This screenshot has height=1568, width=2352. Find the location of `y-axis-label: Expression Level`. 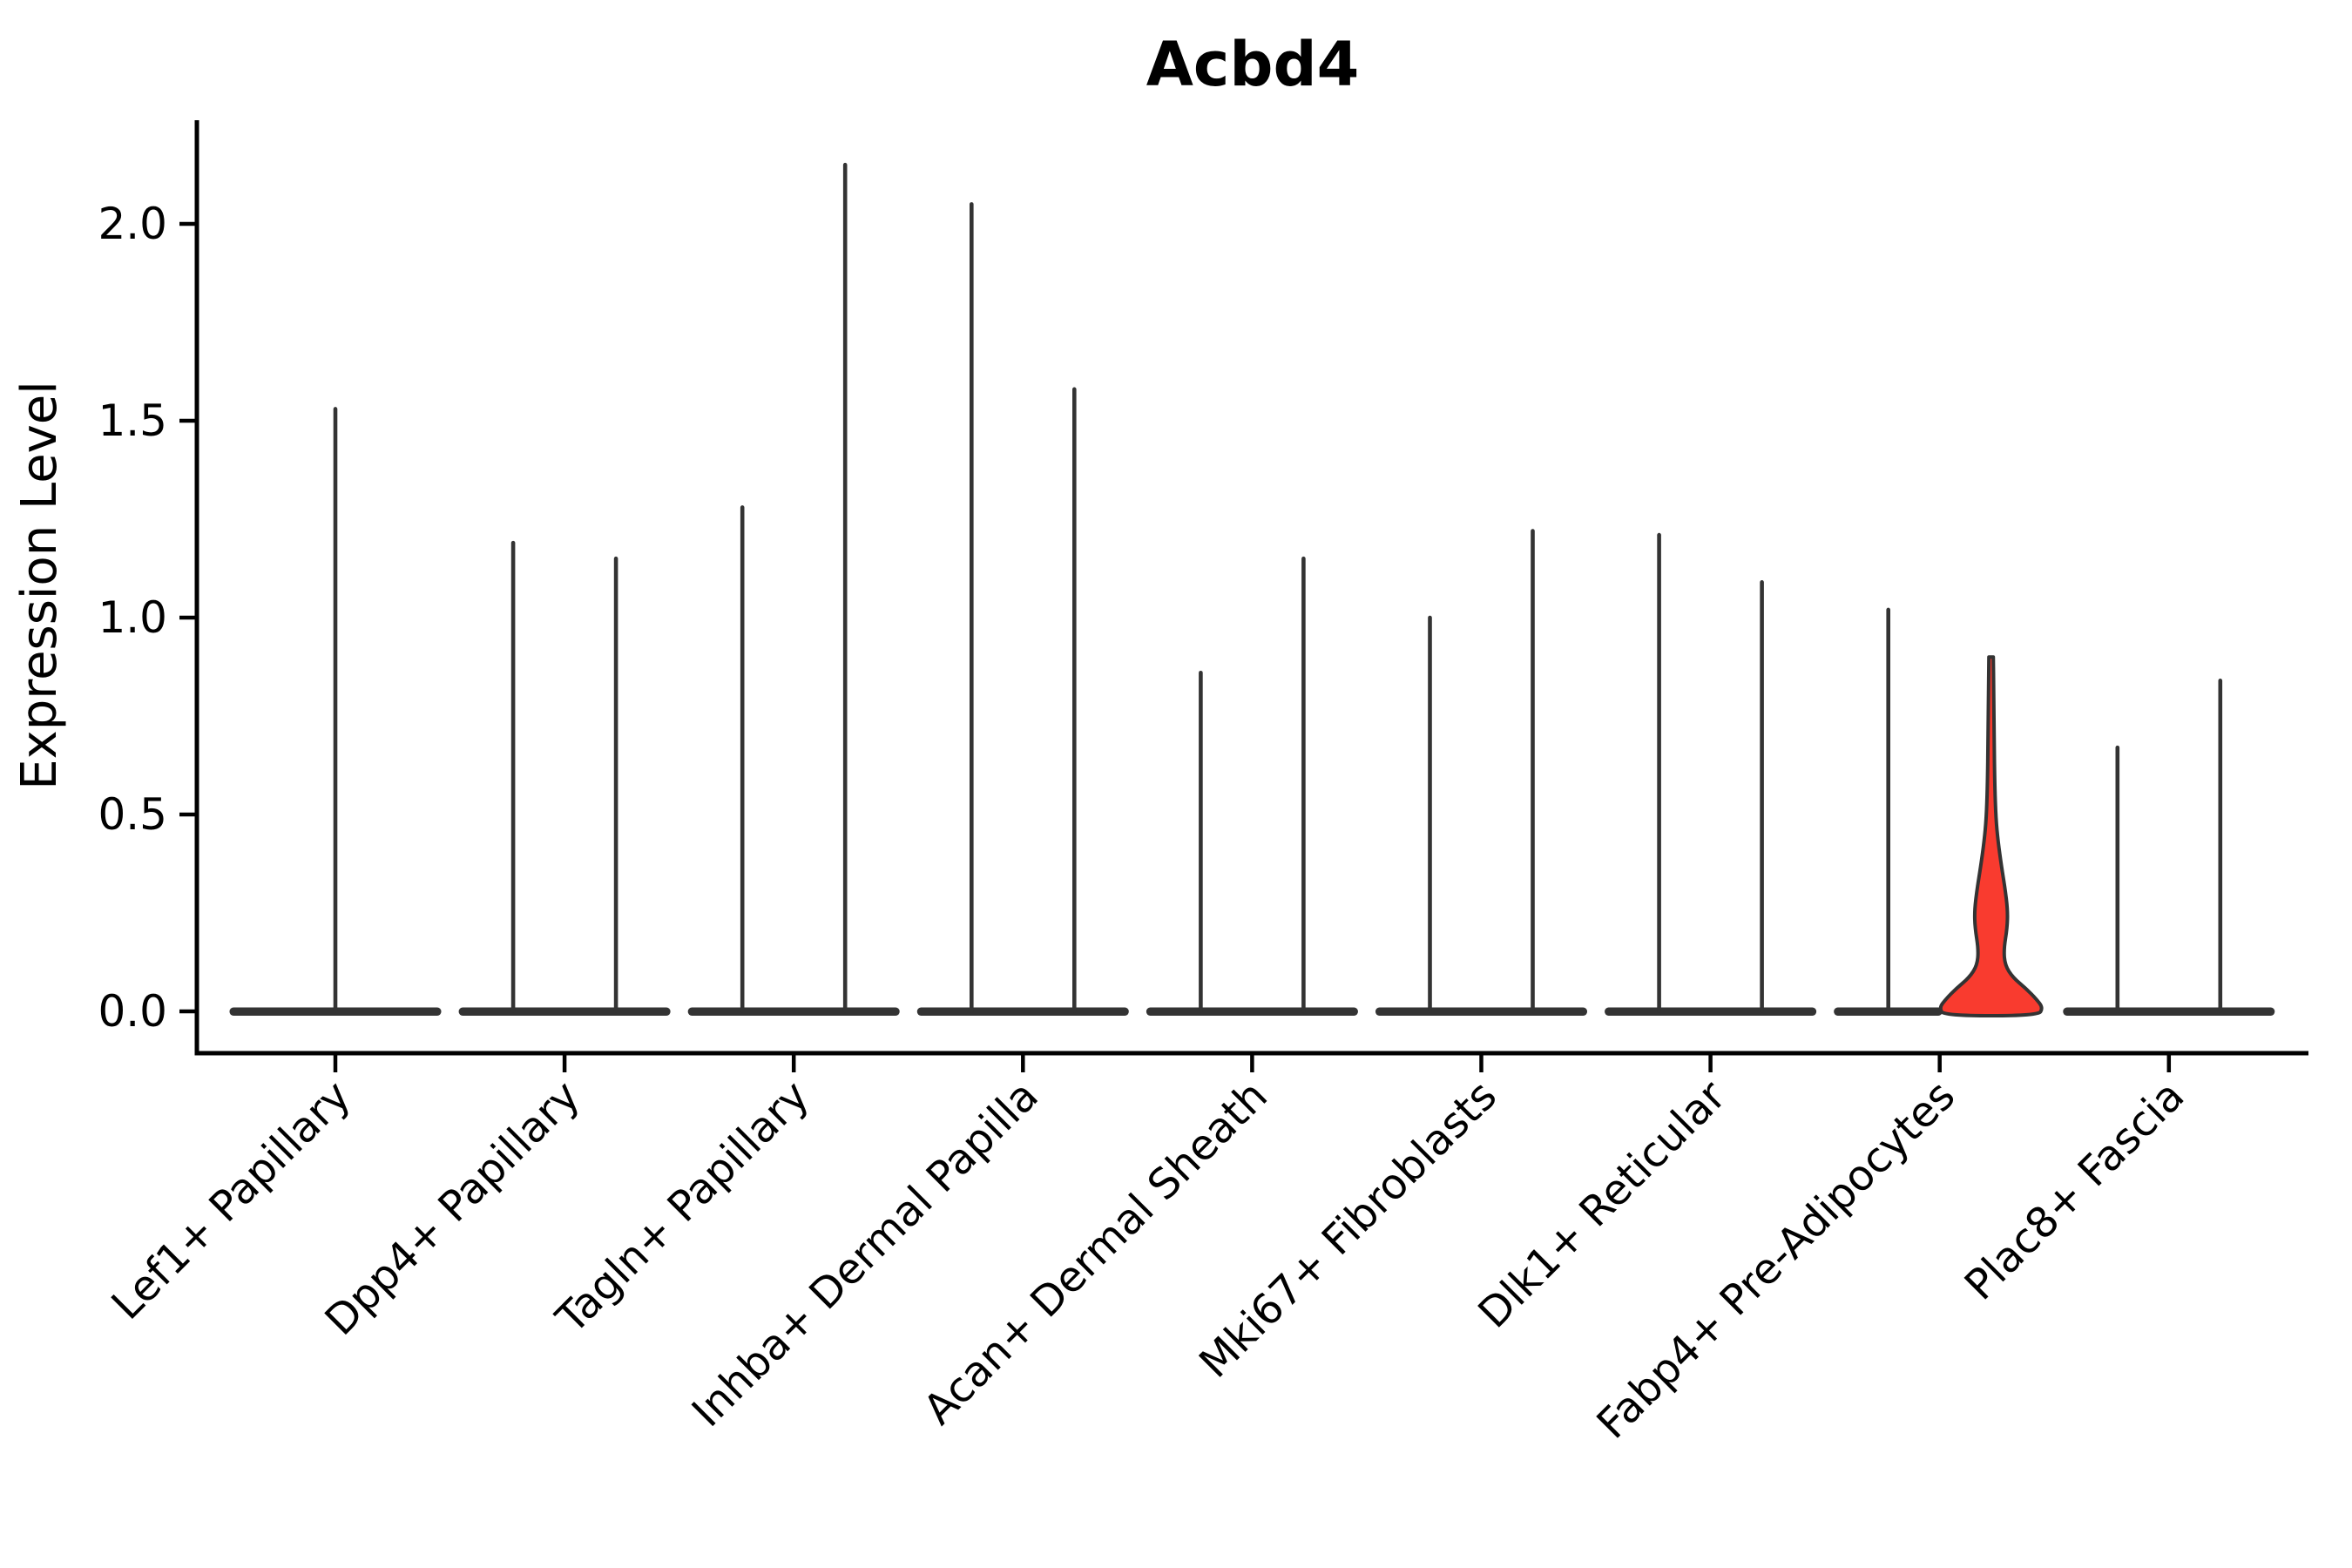

y-axis-label: Expression Level is located at coordinates (40, 585).